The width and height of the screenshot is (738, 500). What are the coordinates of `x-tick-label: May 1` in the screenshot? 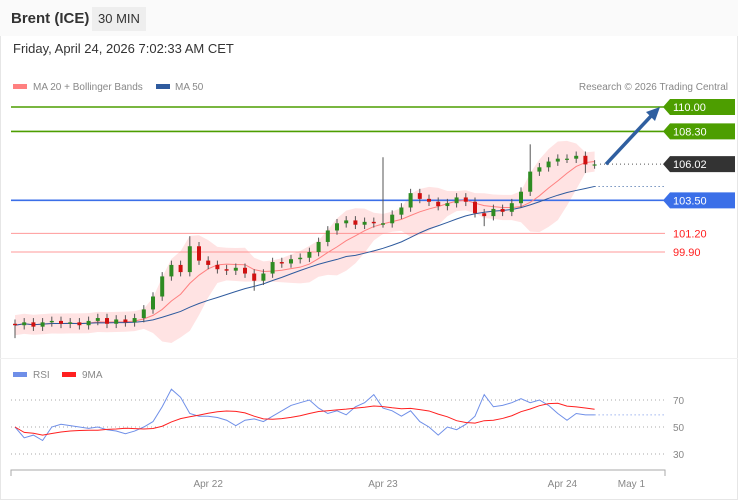 It's located at (632, 484).